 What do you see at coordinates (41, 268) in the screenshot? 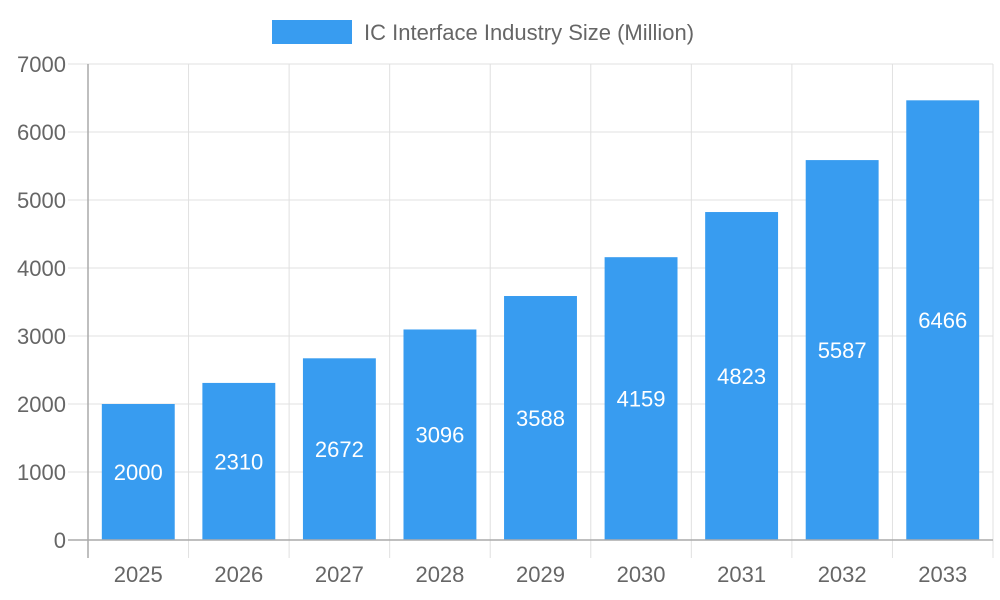
I see `y-tick-label: 4000` at bounding box center [41, 268].